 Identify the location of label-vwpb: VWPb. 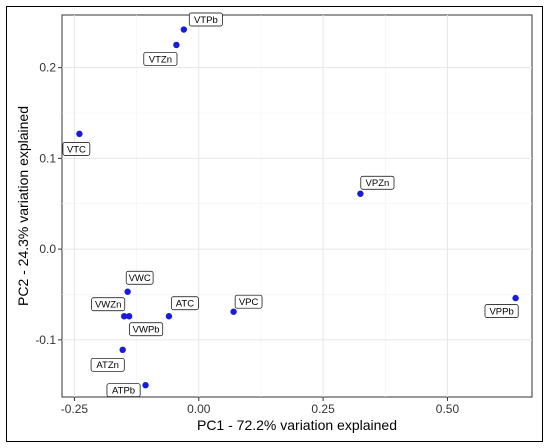
(146, 329).